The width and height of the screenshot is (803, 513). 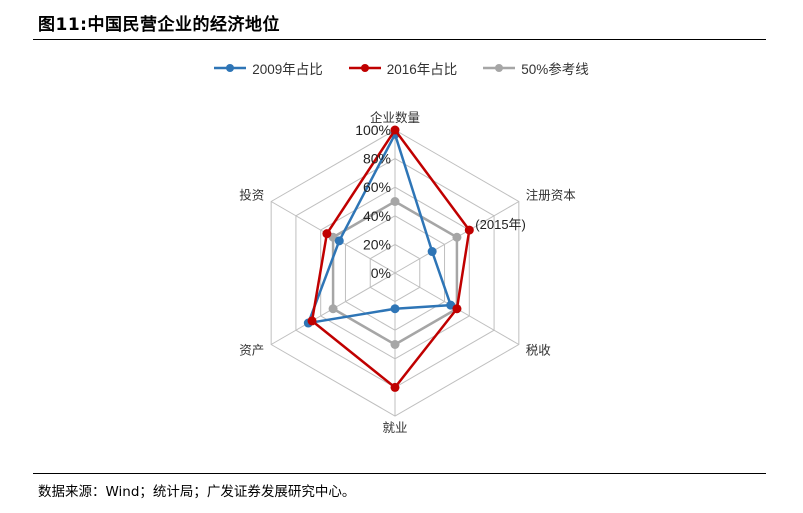 I want to click on bottom-rule, so click(x=399, y=473).